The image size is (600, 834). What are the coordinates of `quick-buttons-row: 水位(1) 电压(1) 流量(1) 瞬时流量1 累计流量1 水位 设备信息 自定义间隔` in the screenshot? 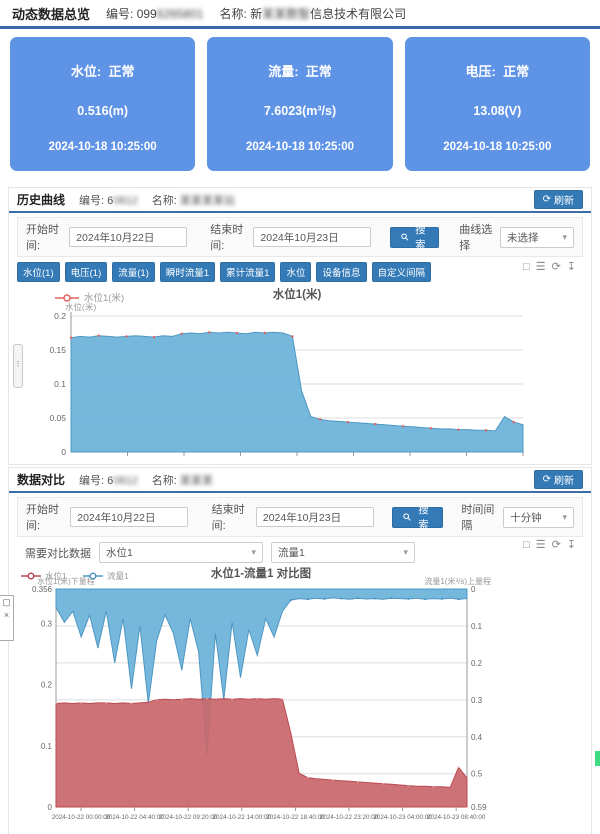 It's located at (300, 272).